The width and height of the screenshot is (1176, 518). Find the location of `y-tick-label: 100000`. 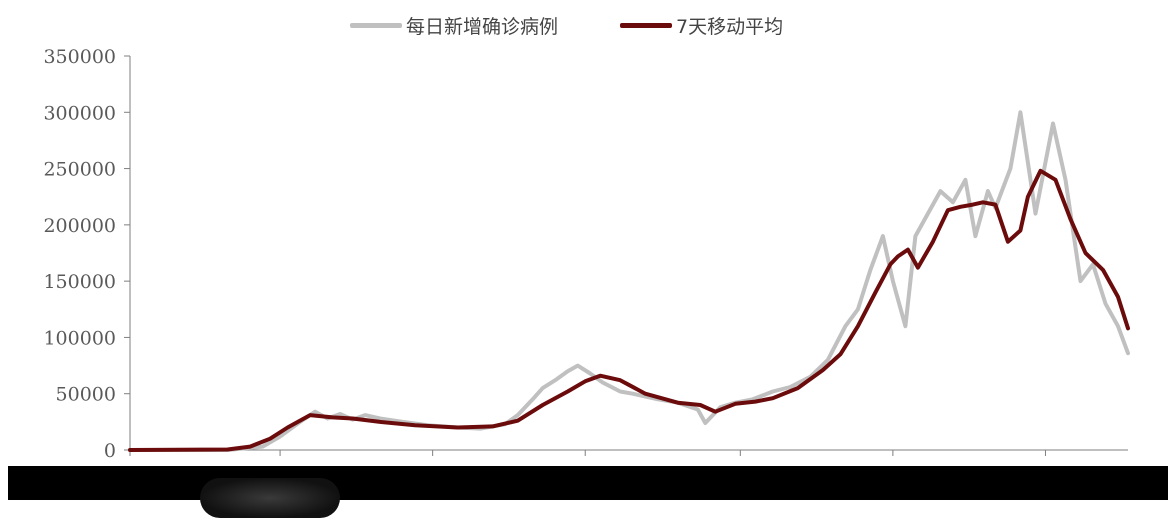

y-tick-label: 100000 is located at coordinates (79, 338).